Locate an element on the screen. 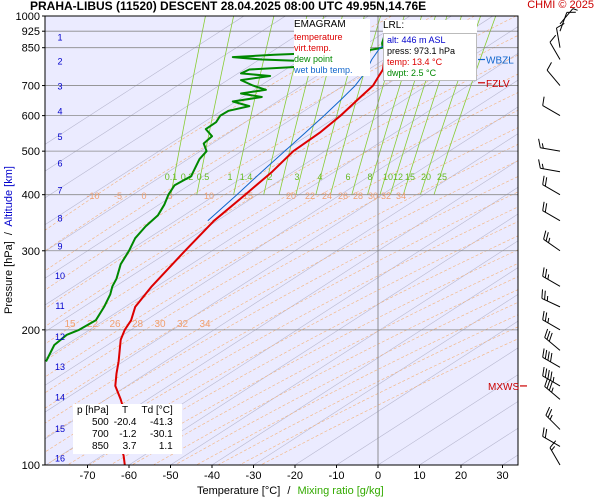 The image size is (600, 500). mixing-ratio-label: 4 is located at coordinates (319, 177).